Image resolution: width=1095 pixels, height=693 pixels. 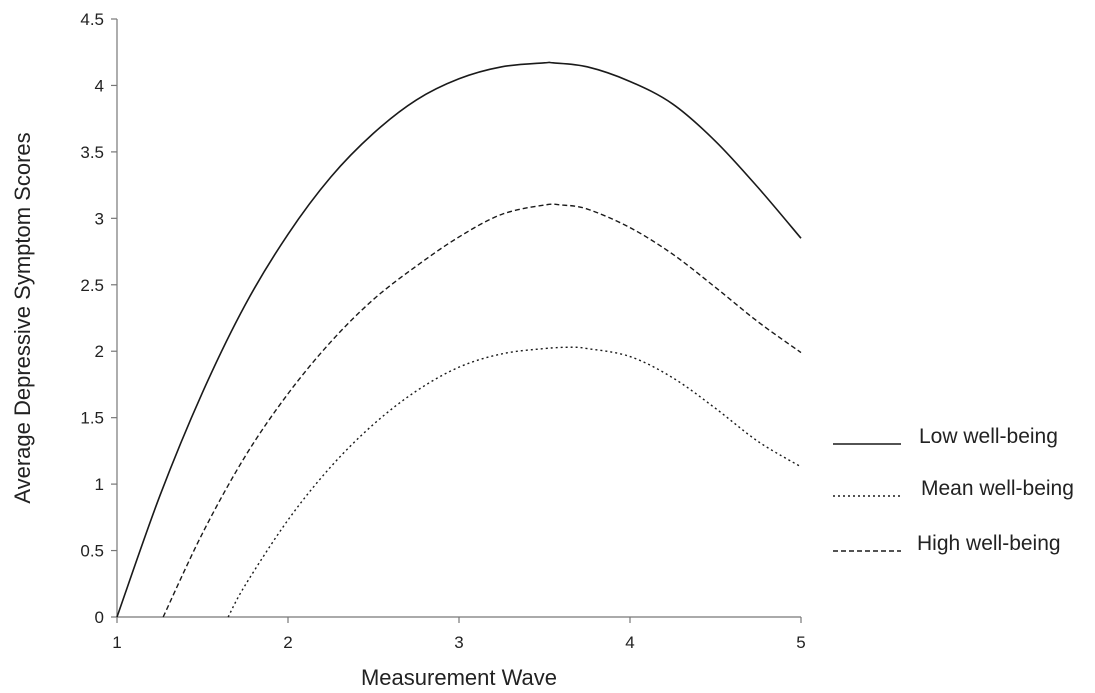 What do you see at coordinates (99, 617) in the screenshot?
I see `y-tick-label: 0` at bounding box center [99, 617].